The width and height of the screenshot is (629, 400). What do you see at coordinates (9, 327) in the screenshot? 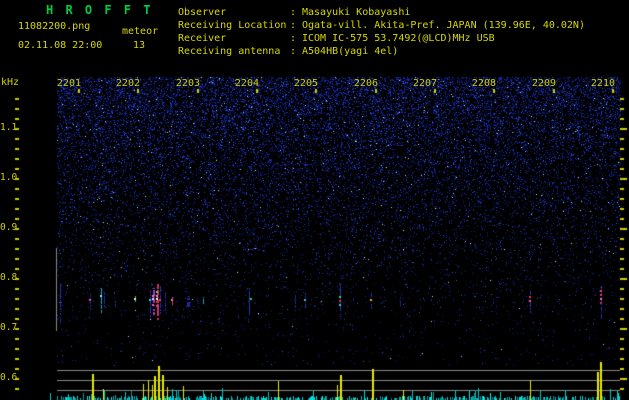
I see `freq-tick-label: 0.7` at bounding box center [9, 327].